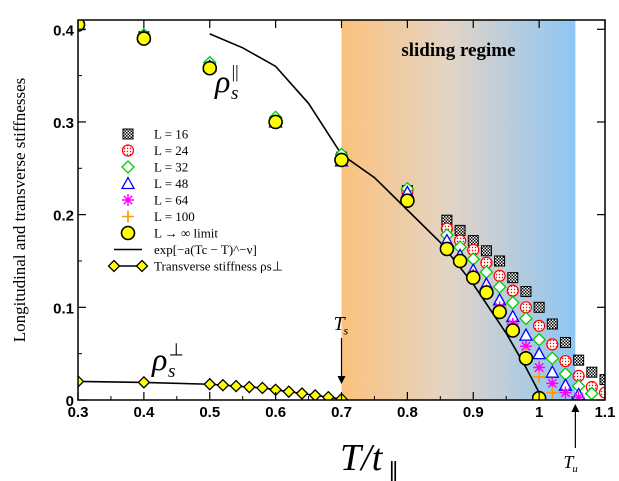  I want to click on svg-text: T/t, so click(362, 458).